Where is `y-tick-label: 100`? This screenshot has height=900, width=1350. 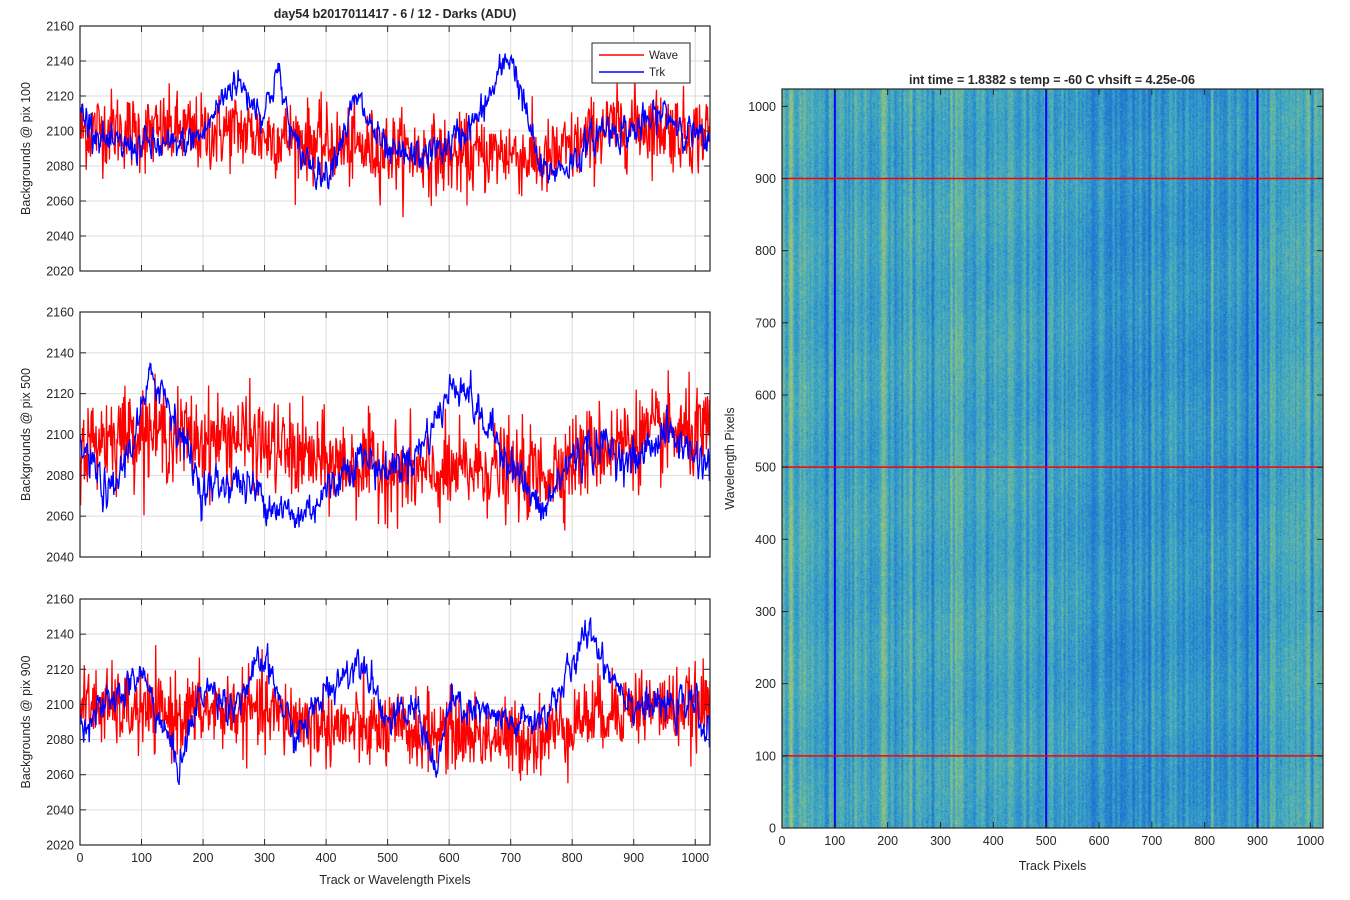 y-tick-label: 100 is located at coordinates (765, 756).